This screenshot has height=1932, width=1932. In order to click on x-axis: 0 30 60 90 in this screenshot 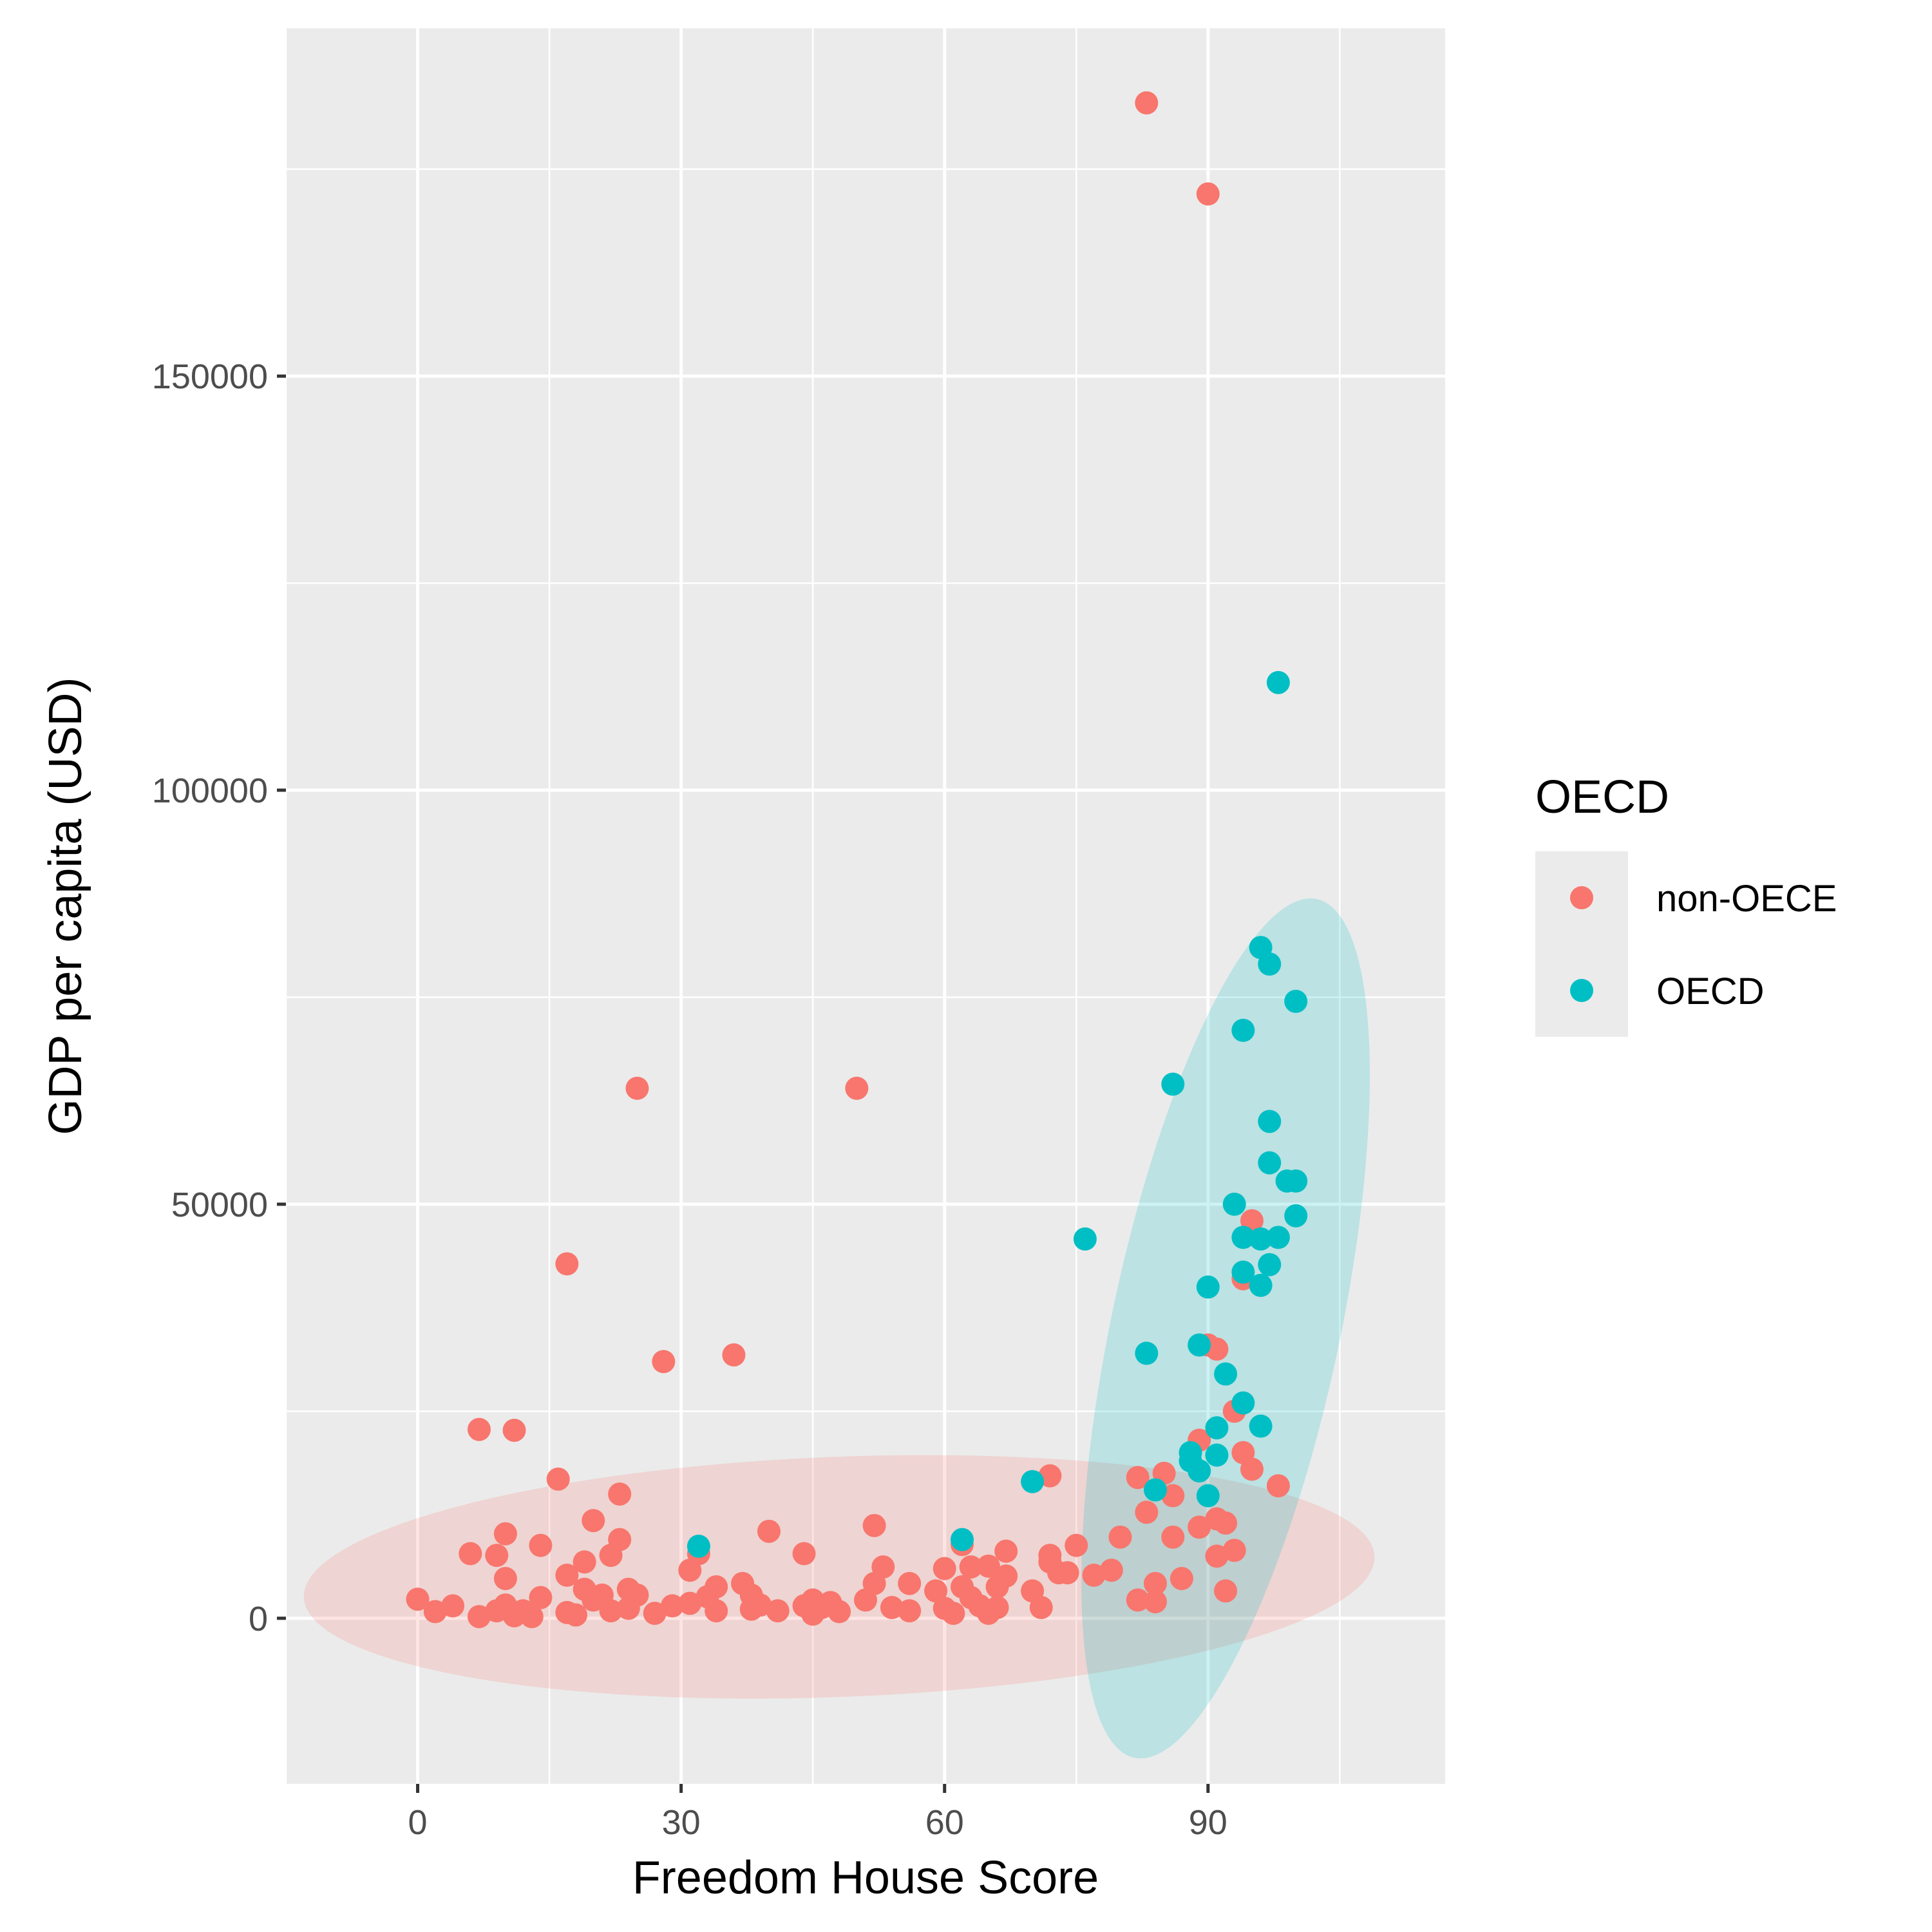, I will do `click(817, 1813)`.